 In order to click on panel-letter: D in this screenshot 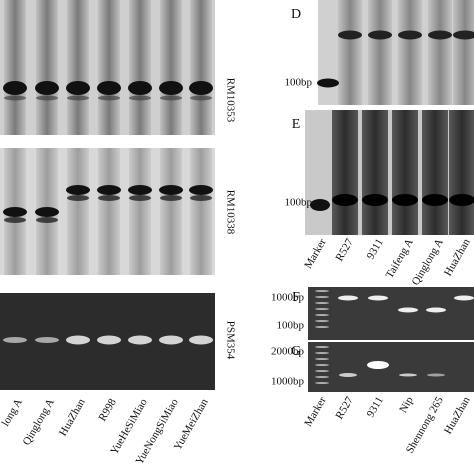, I will do `click(296, 14)`.